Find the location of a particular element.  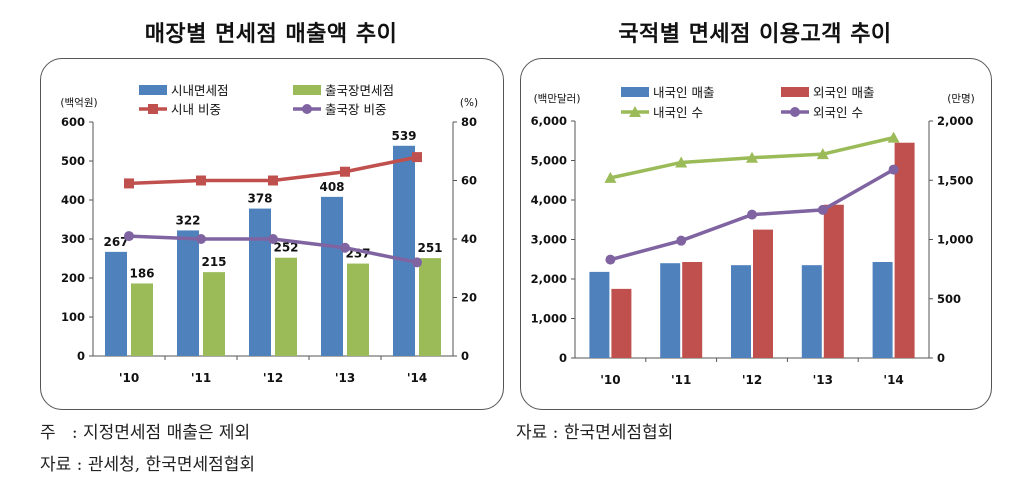

c0-y-tick-label-left: 400 is located at coordinates (73, 200).